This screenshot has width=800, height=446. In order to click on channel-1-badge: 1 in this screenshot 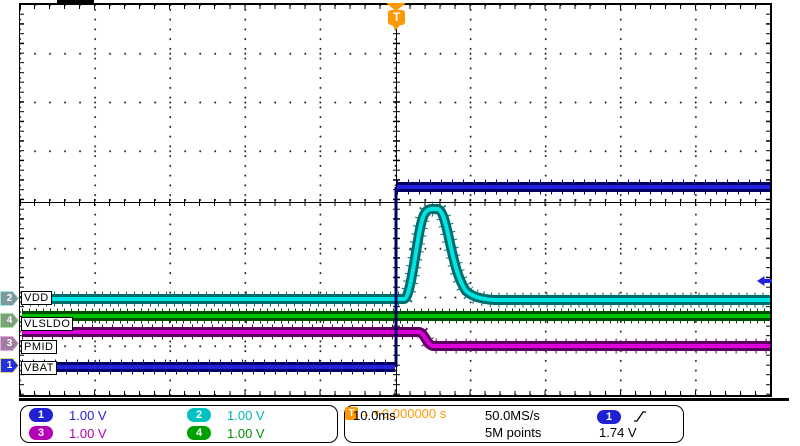, I will do `click(41, 415)`.